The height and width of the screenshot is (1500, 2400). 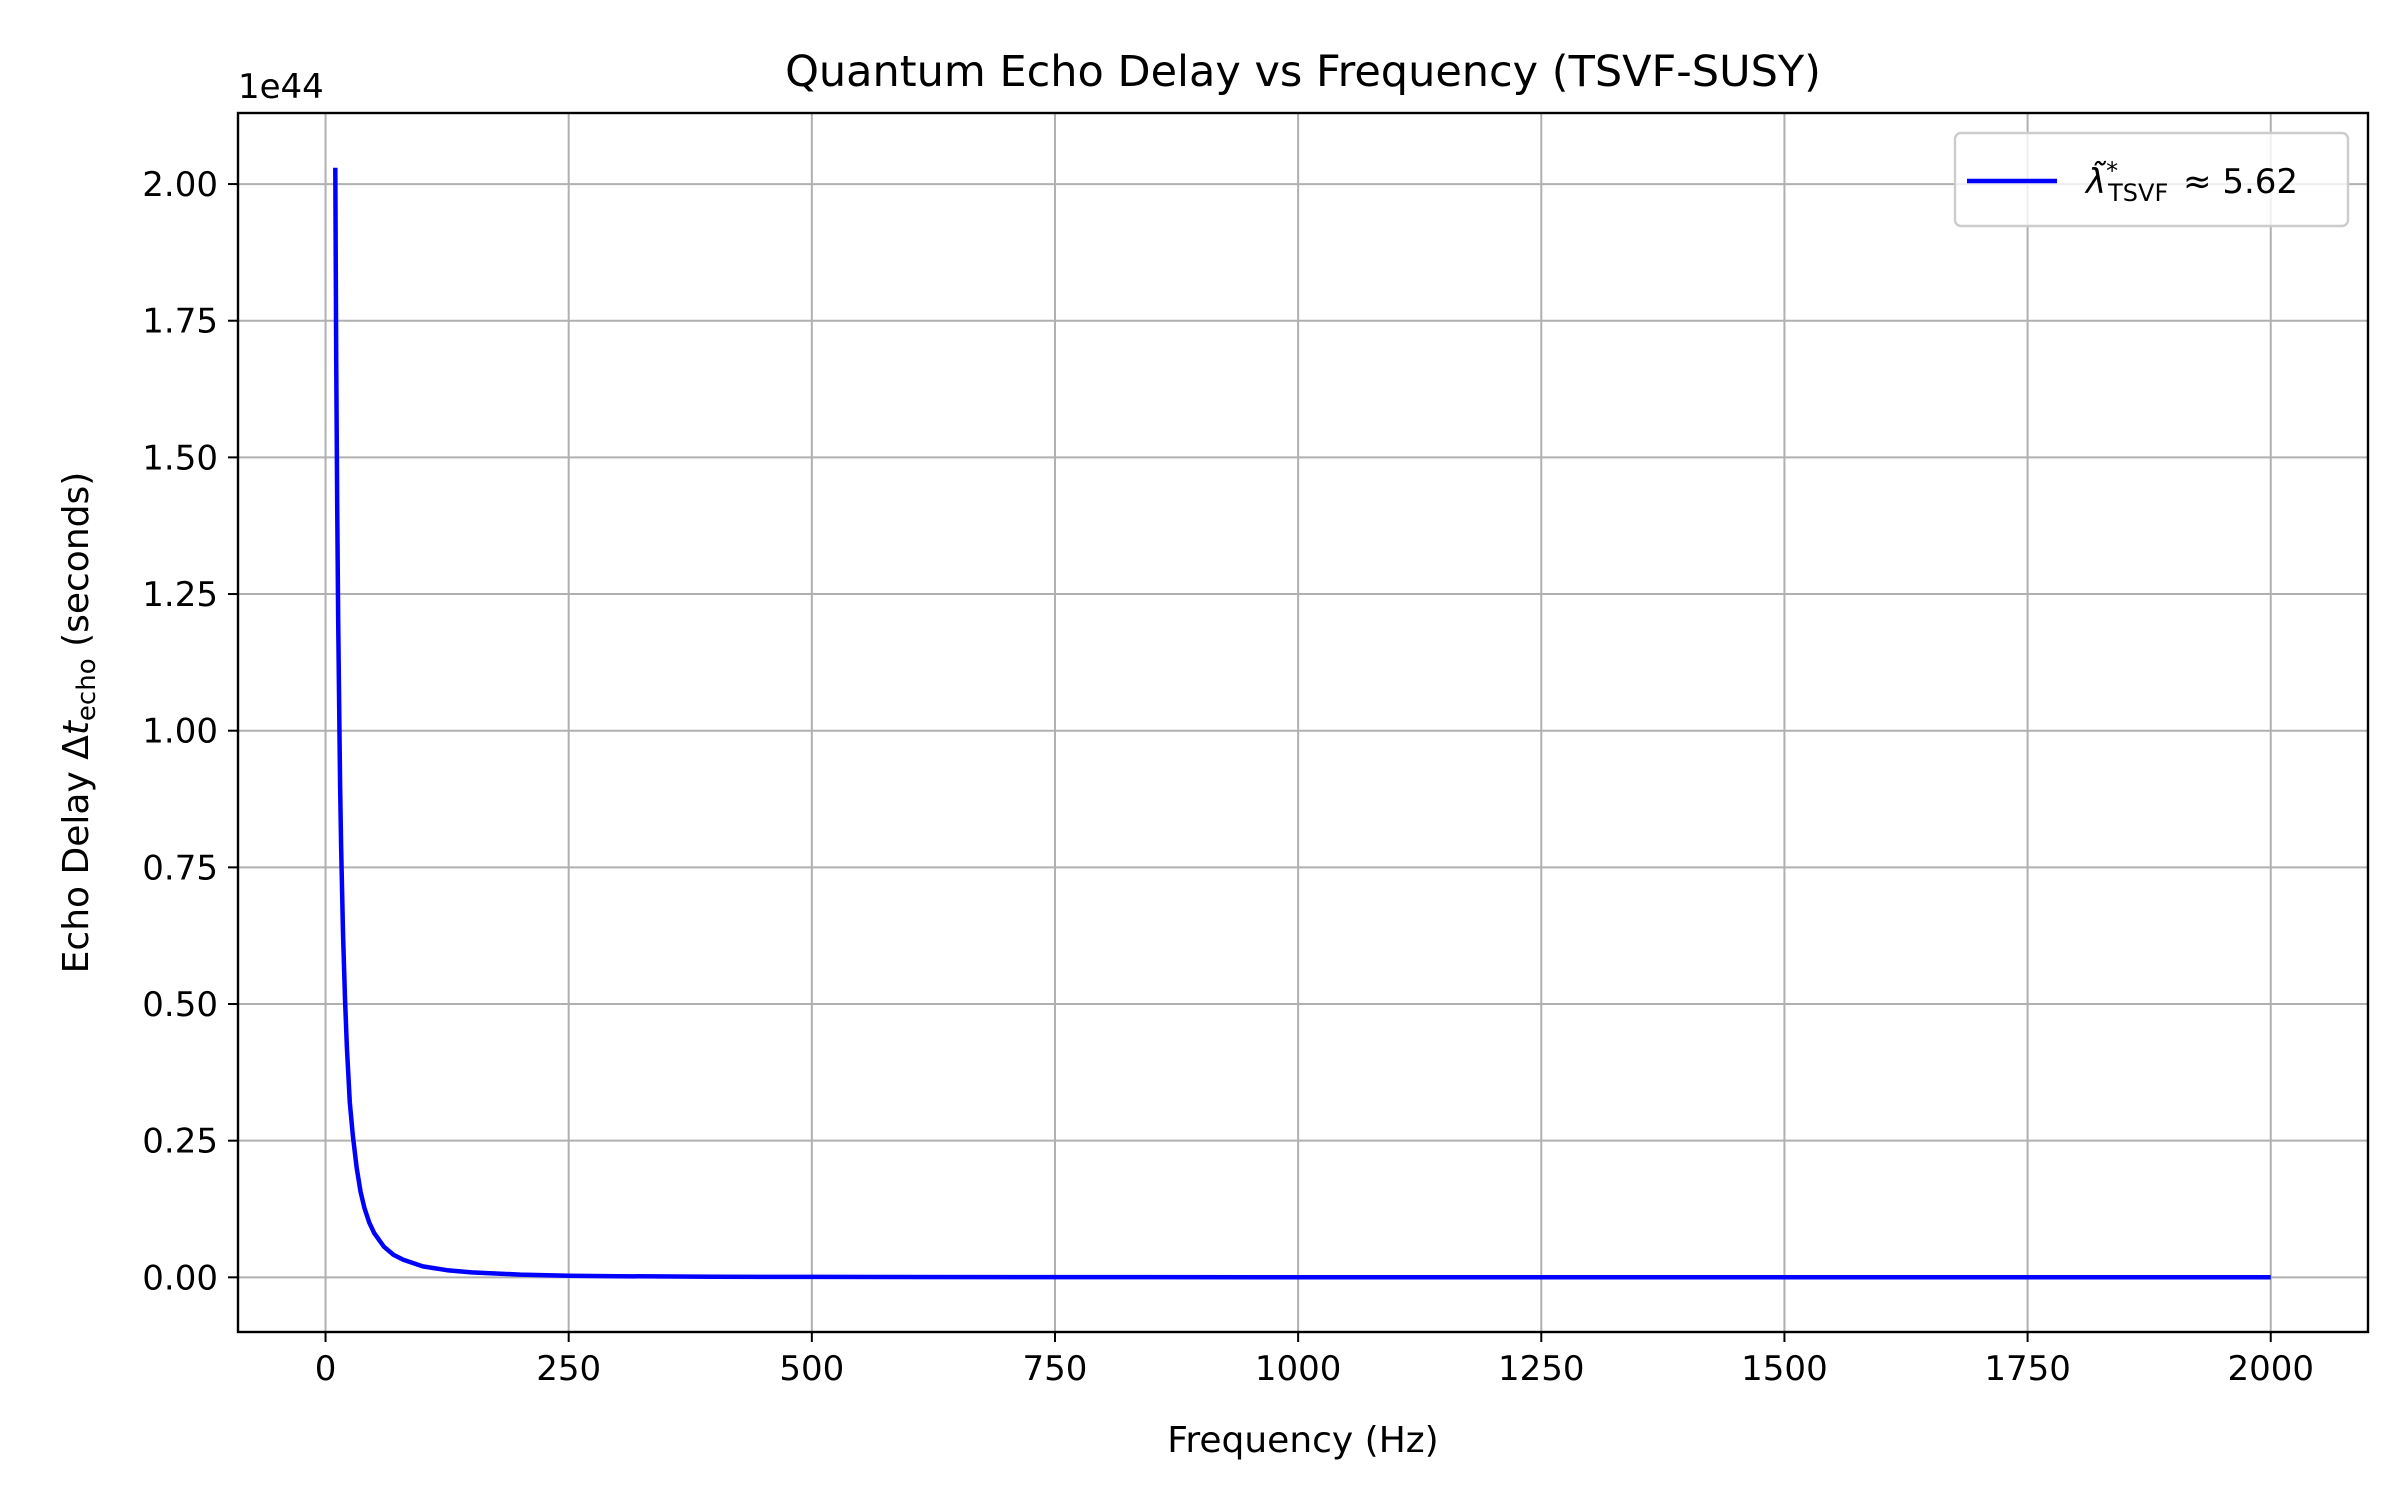 I want to click on x-tick-label: 1000, so click(x=1298, y=1369).